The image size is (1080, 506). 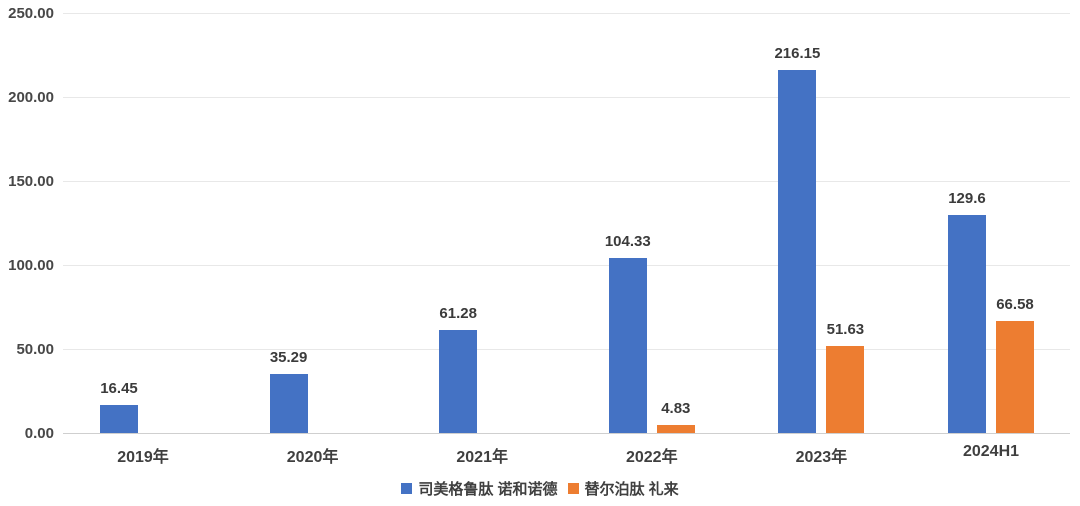 I want to click on x-tick-label: 2020年, so click(x=312, y=457).